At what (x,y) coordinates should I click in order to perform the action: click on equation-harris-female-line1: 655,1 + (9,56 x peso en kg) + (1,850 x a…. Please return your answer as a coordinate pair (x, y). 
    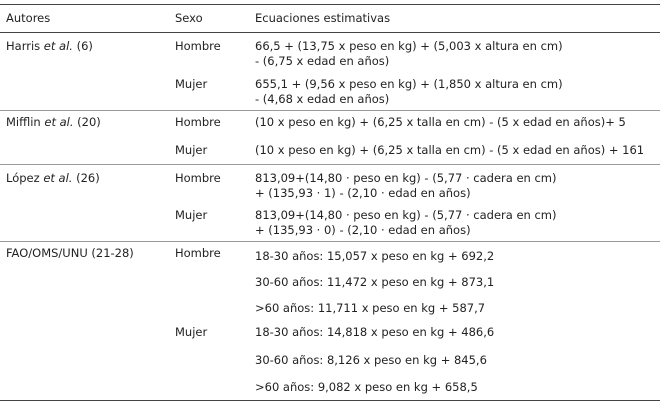
    Looking at the image, I should click on (409, 84).